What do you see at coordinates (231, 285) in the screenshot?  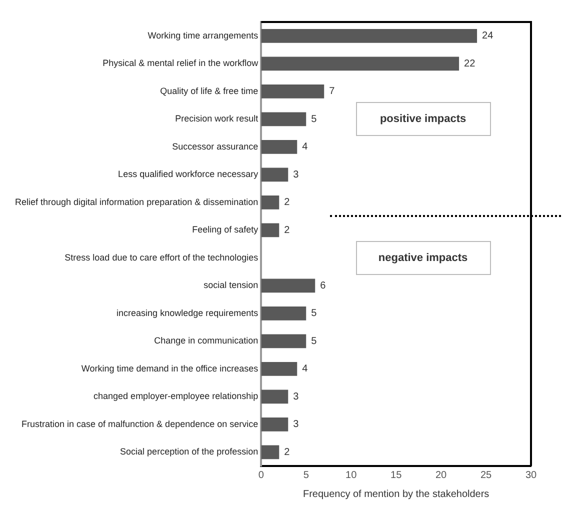 I see `y-tick-label: social tension` at bounding box center [231, 285].